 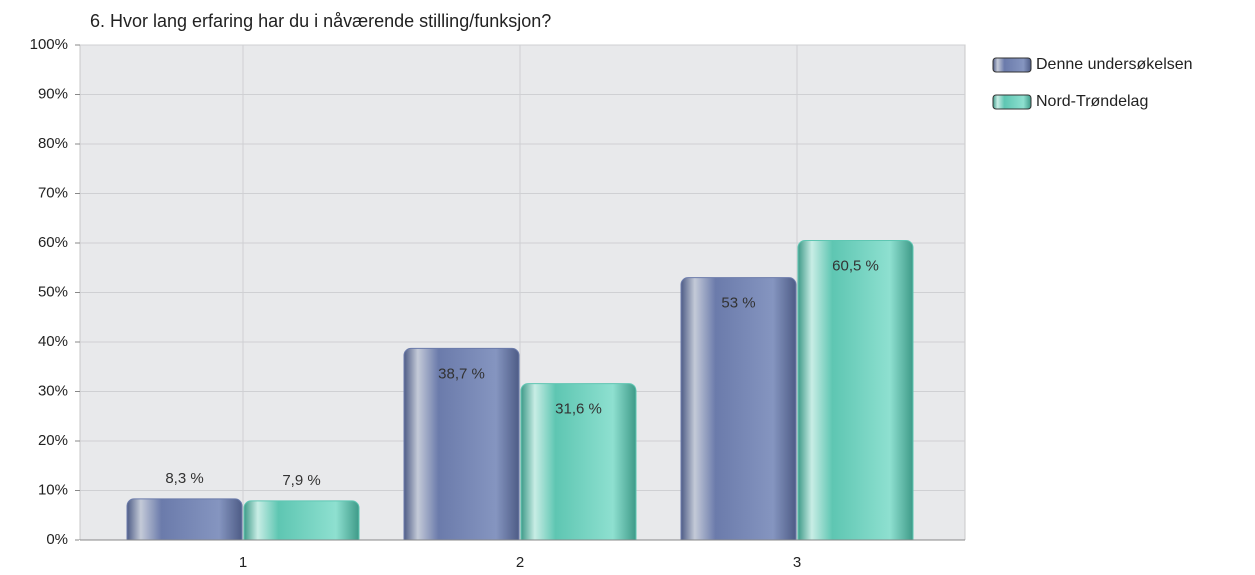 What do you see at coordinates (53, 341) in the screenshot?
I see `y-tick-label: 40%` at bounding box center [53, 341].